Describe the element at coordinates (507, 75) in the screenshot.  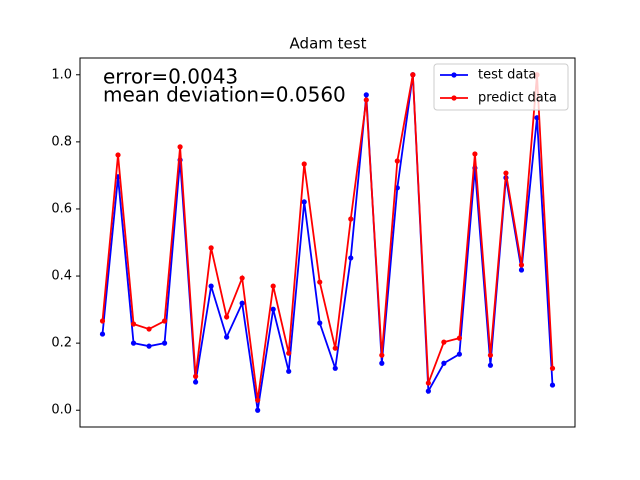
I see `legend-label: test data` at that location.